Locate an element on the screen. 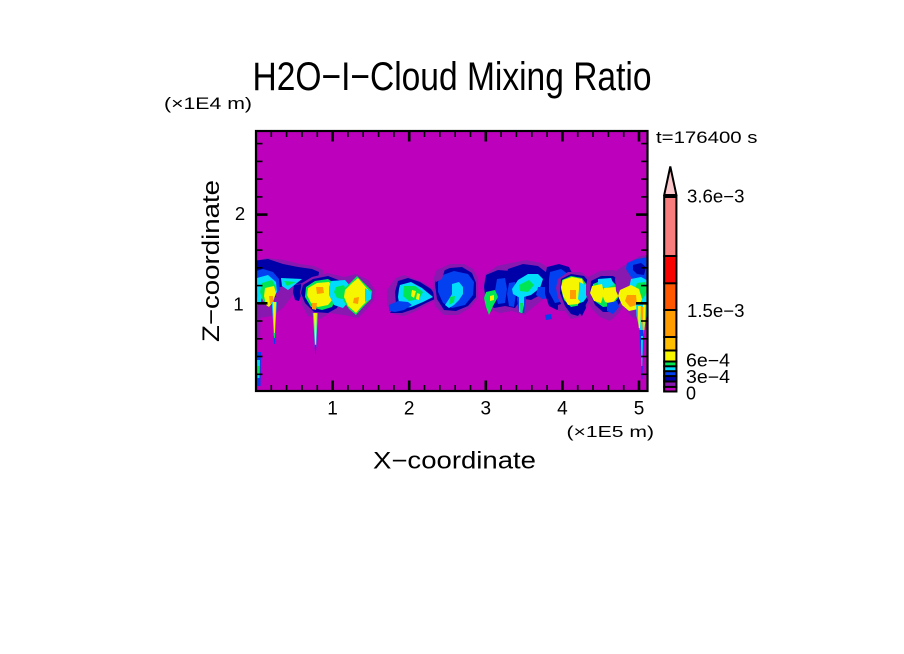  svg-text: 5 is located at coordinates (639, 409).